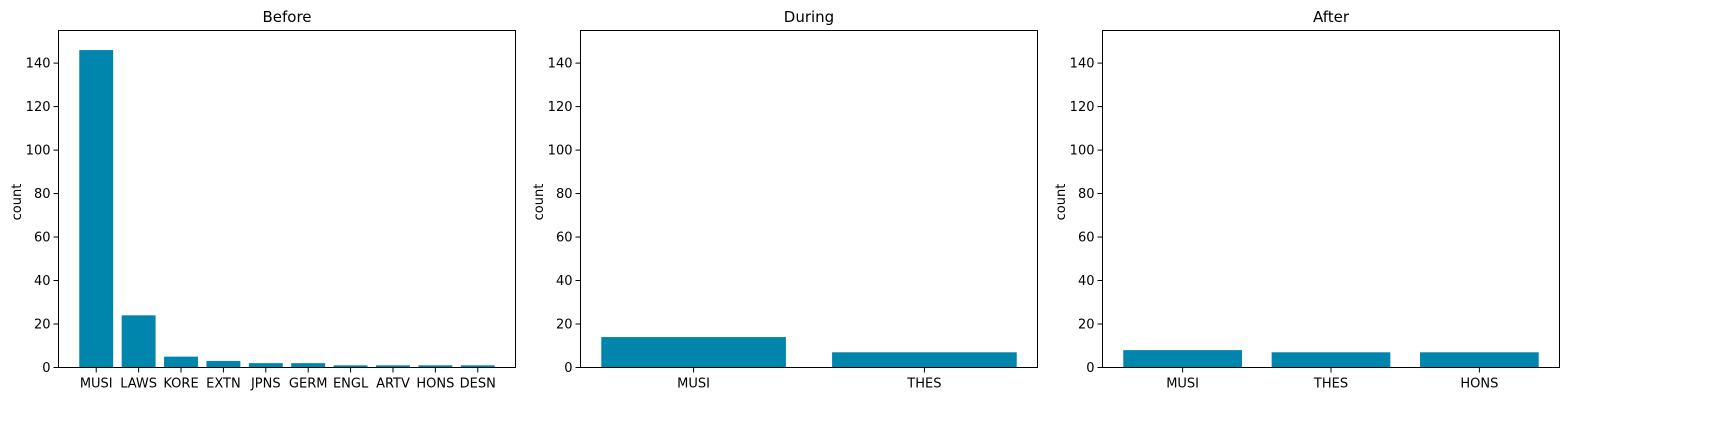 The image size is (1713, 435). Describe the element at coordinates (478, 384) in the screenshot. I see `x-tick-label: DESN` at that location.